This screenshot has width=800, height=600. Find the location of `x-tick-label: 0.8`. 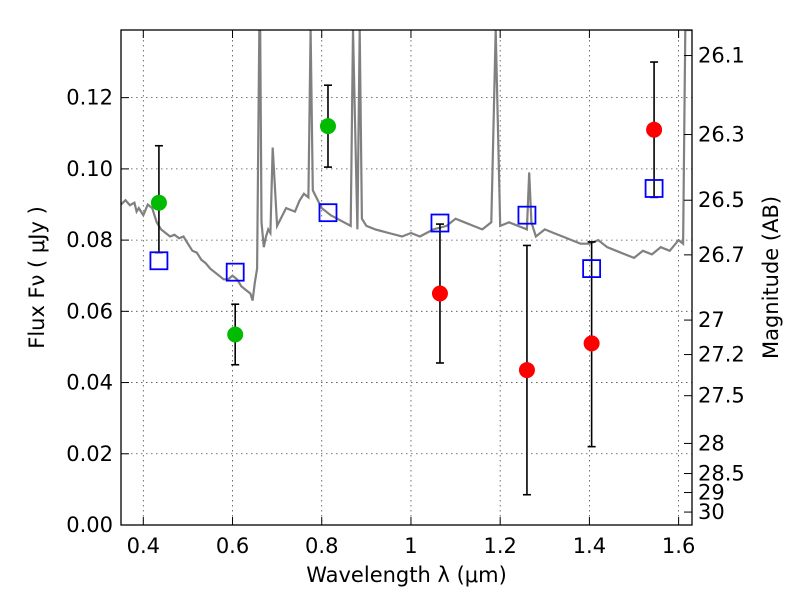

x-tick-label: 0.8 is located at coordinates (321, 546).